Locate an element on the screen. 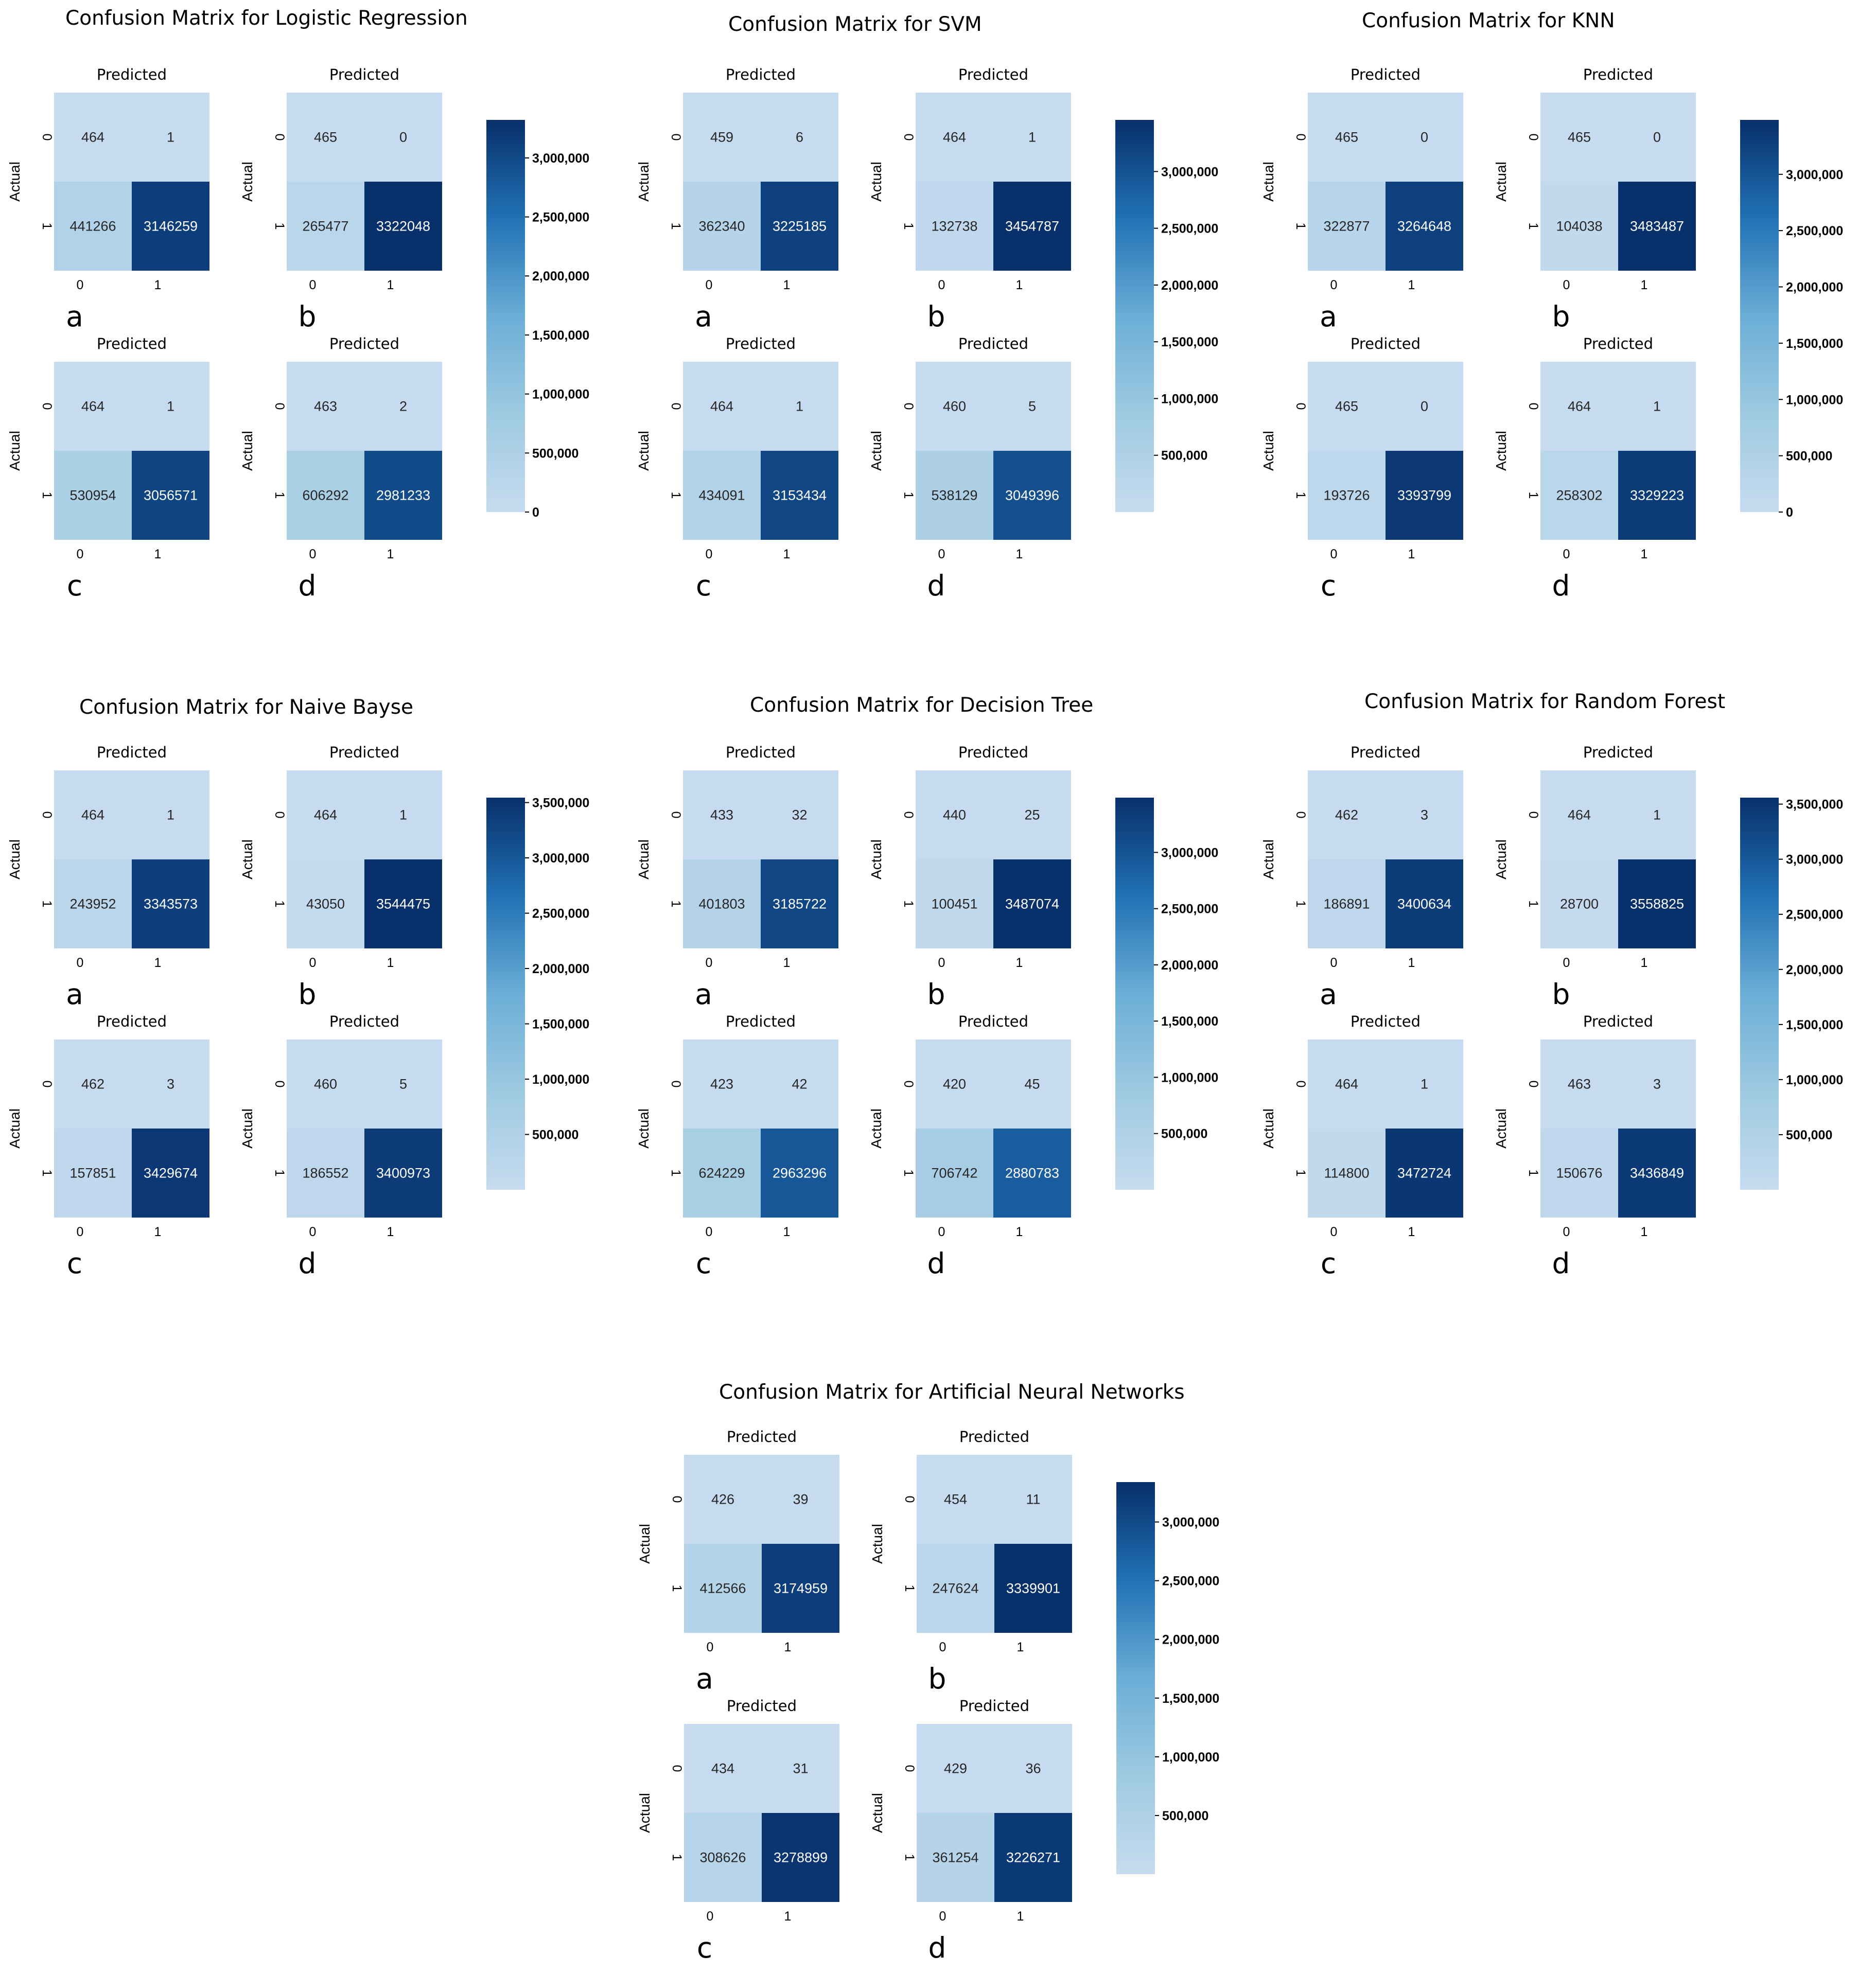 Image resolution: width=1876 pixels, height=1973 pixels. matrix-panel: Predicted Actual 0 1 460 5 538129 3049396 0 1 d is located at coordinates (970, 469).